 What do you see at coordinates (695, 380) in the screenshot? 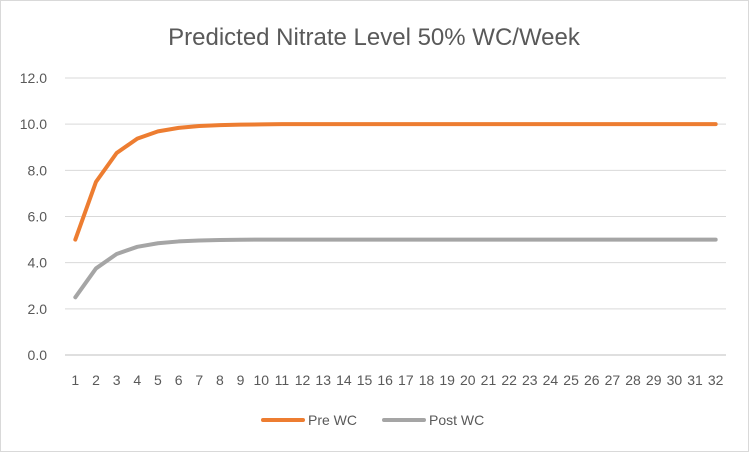
I see `x-tick-label: 31` at bounding box center [695, 380].